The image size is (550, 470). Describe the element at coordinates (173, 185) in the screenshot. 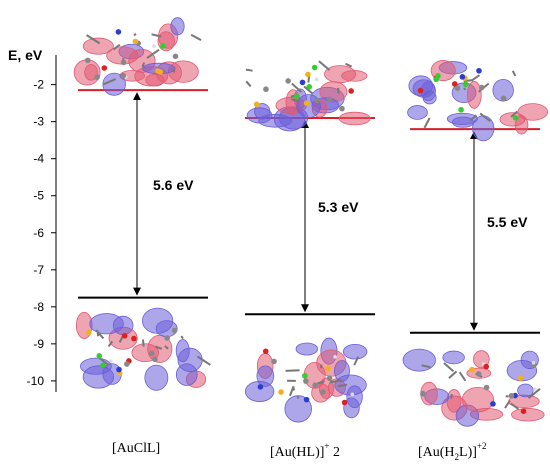

I see `gap-label: 5.6 eV` at that location.